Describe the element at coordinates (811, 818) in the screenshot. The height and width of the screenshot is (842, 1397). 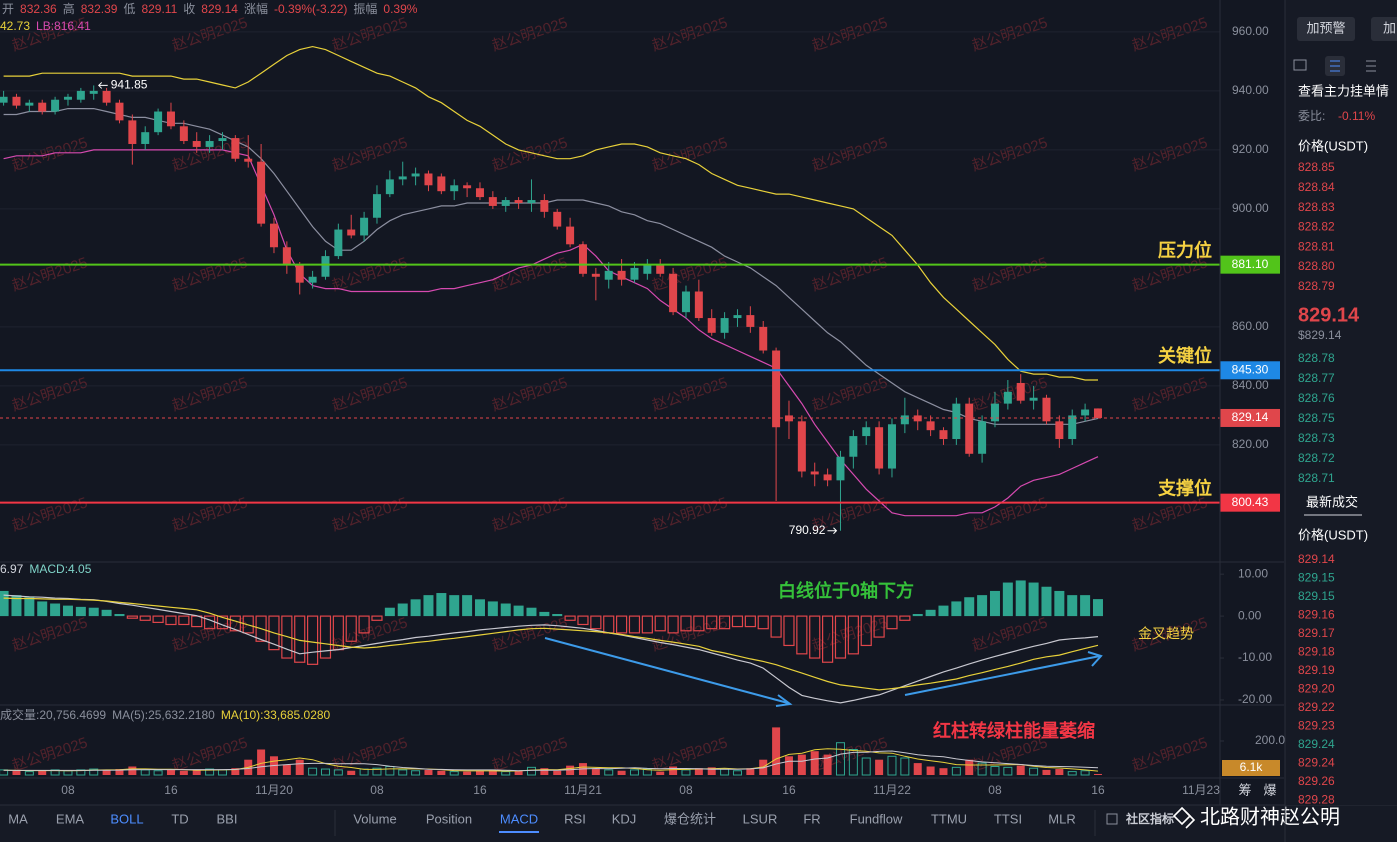
I see `sub-indicator-tab: FR` at that location.